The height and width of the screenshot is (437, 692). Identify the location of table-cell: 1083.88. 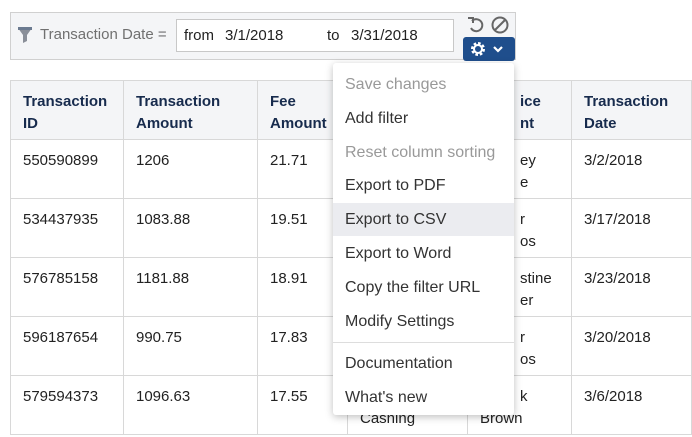
(191, 228).